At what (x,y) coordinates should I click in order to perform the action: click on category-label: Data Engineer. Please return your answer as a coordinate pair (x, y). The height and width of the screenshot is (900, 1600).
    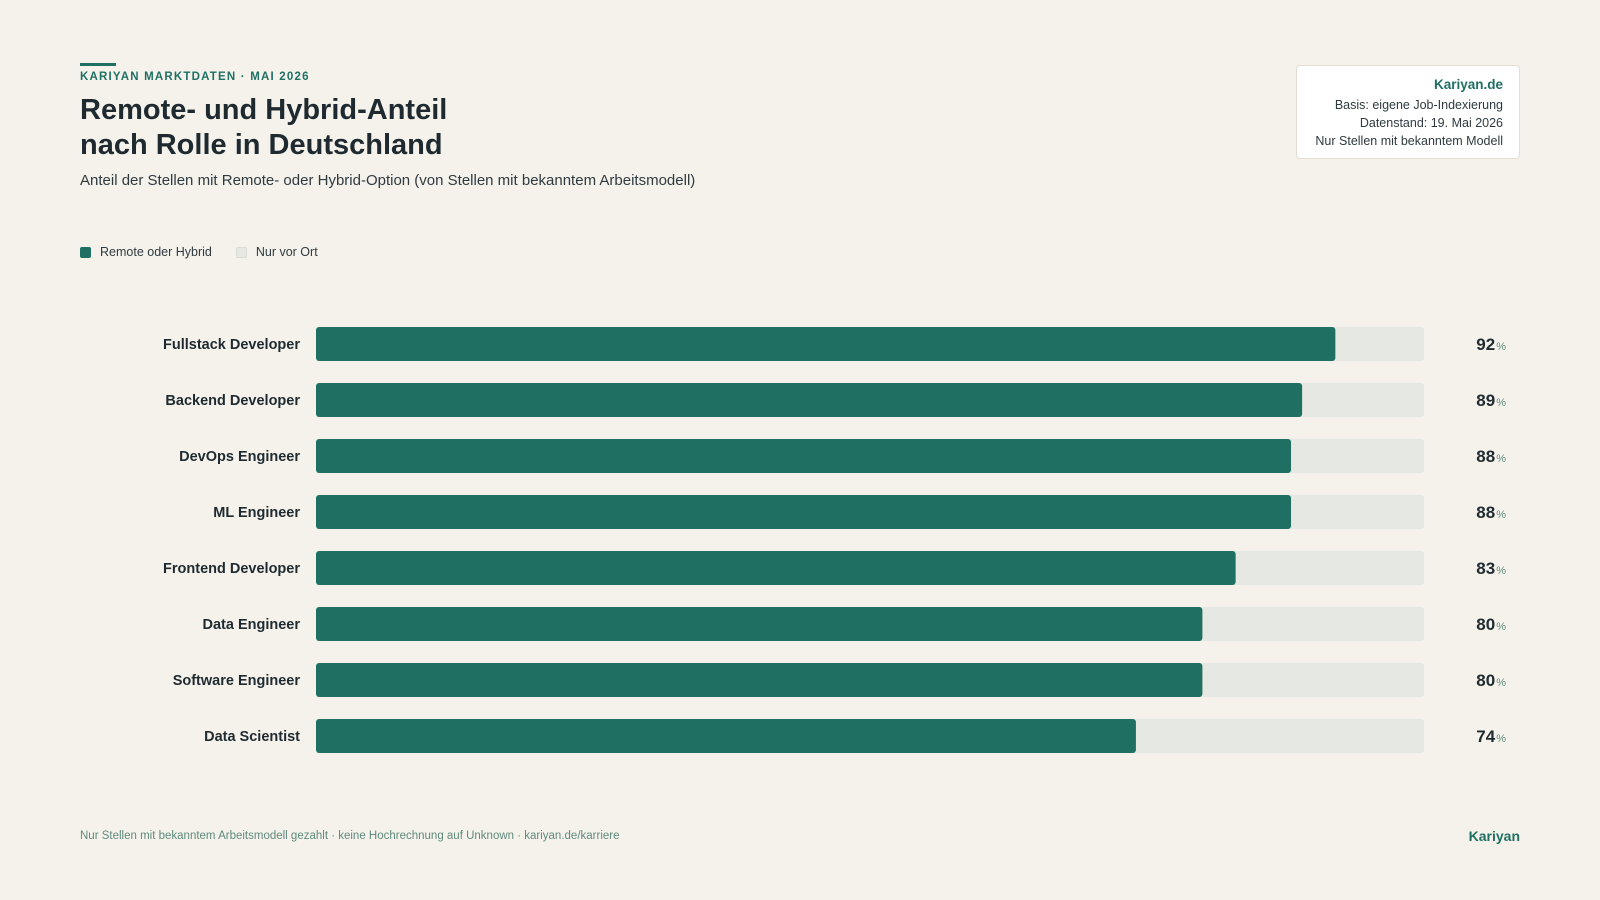
    Looking at the image, I should click on (252, 625).